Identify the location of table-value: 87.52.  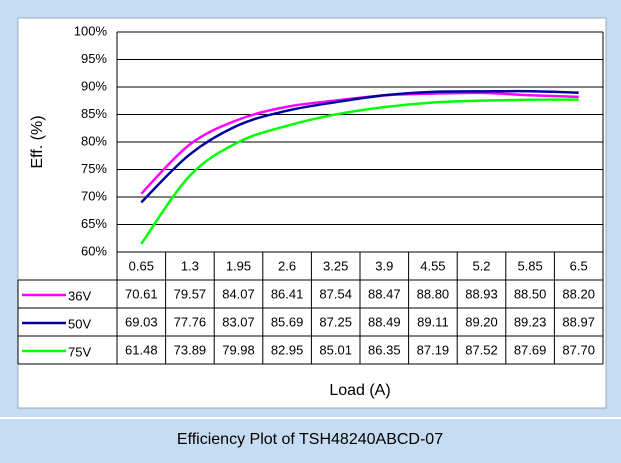
(481, 349).